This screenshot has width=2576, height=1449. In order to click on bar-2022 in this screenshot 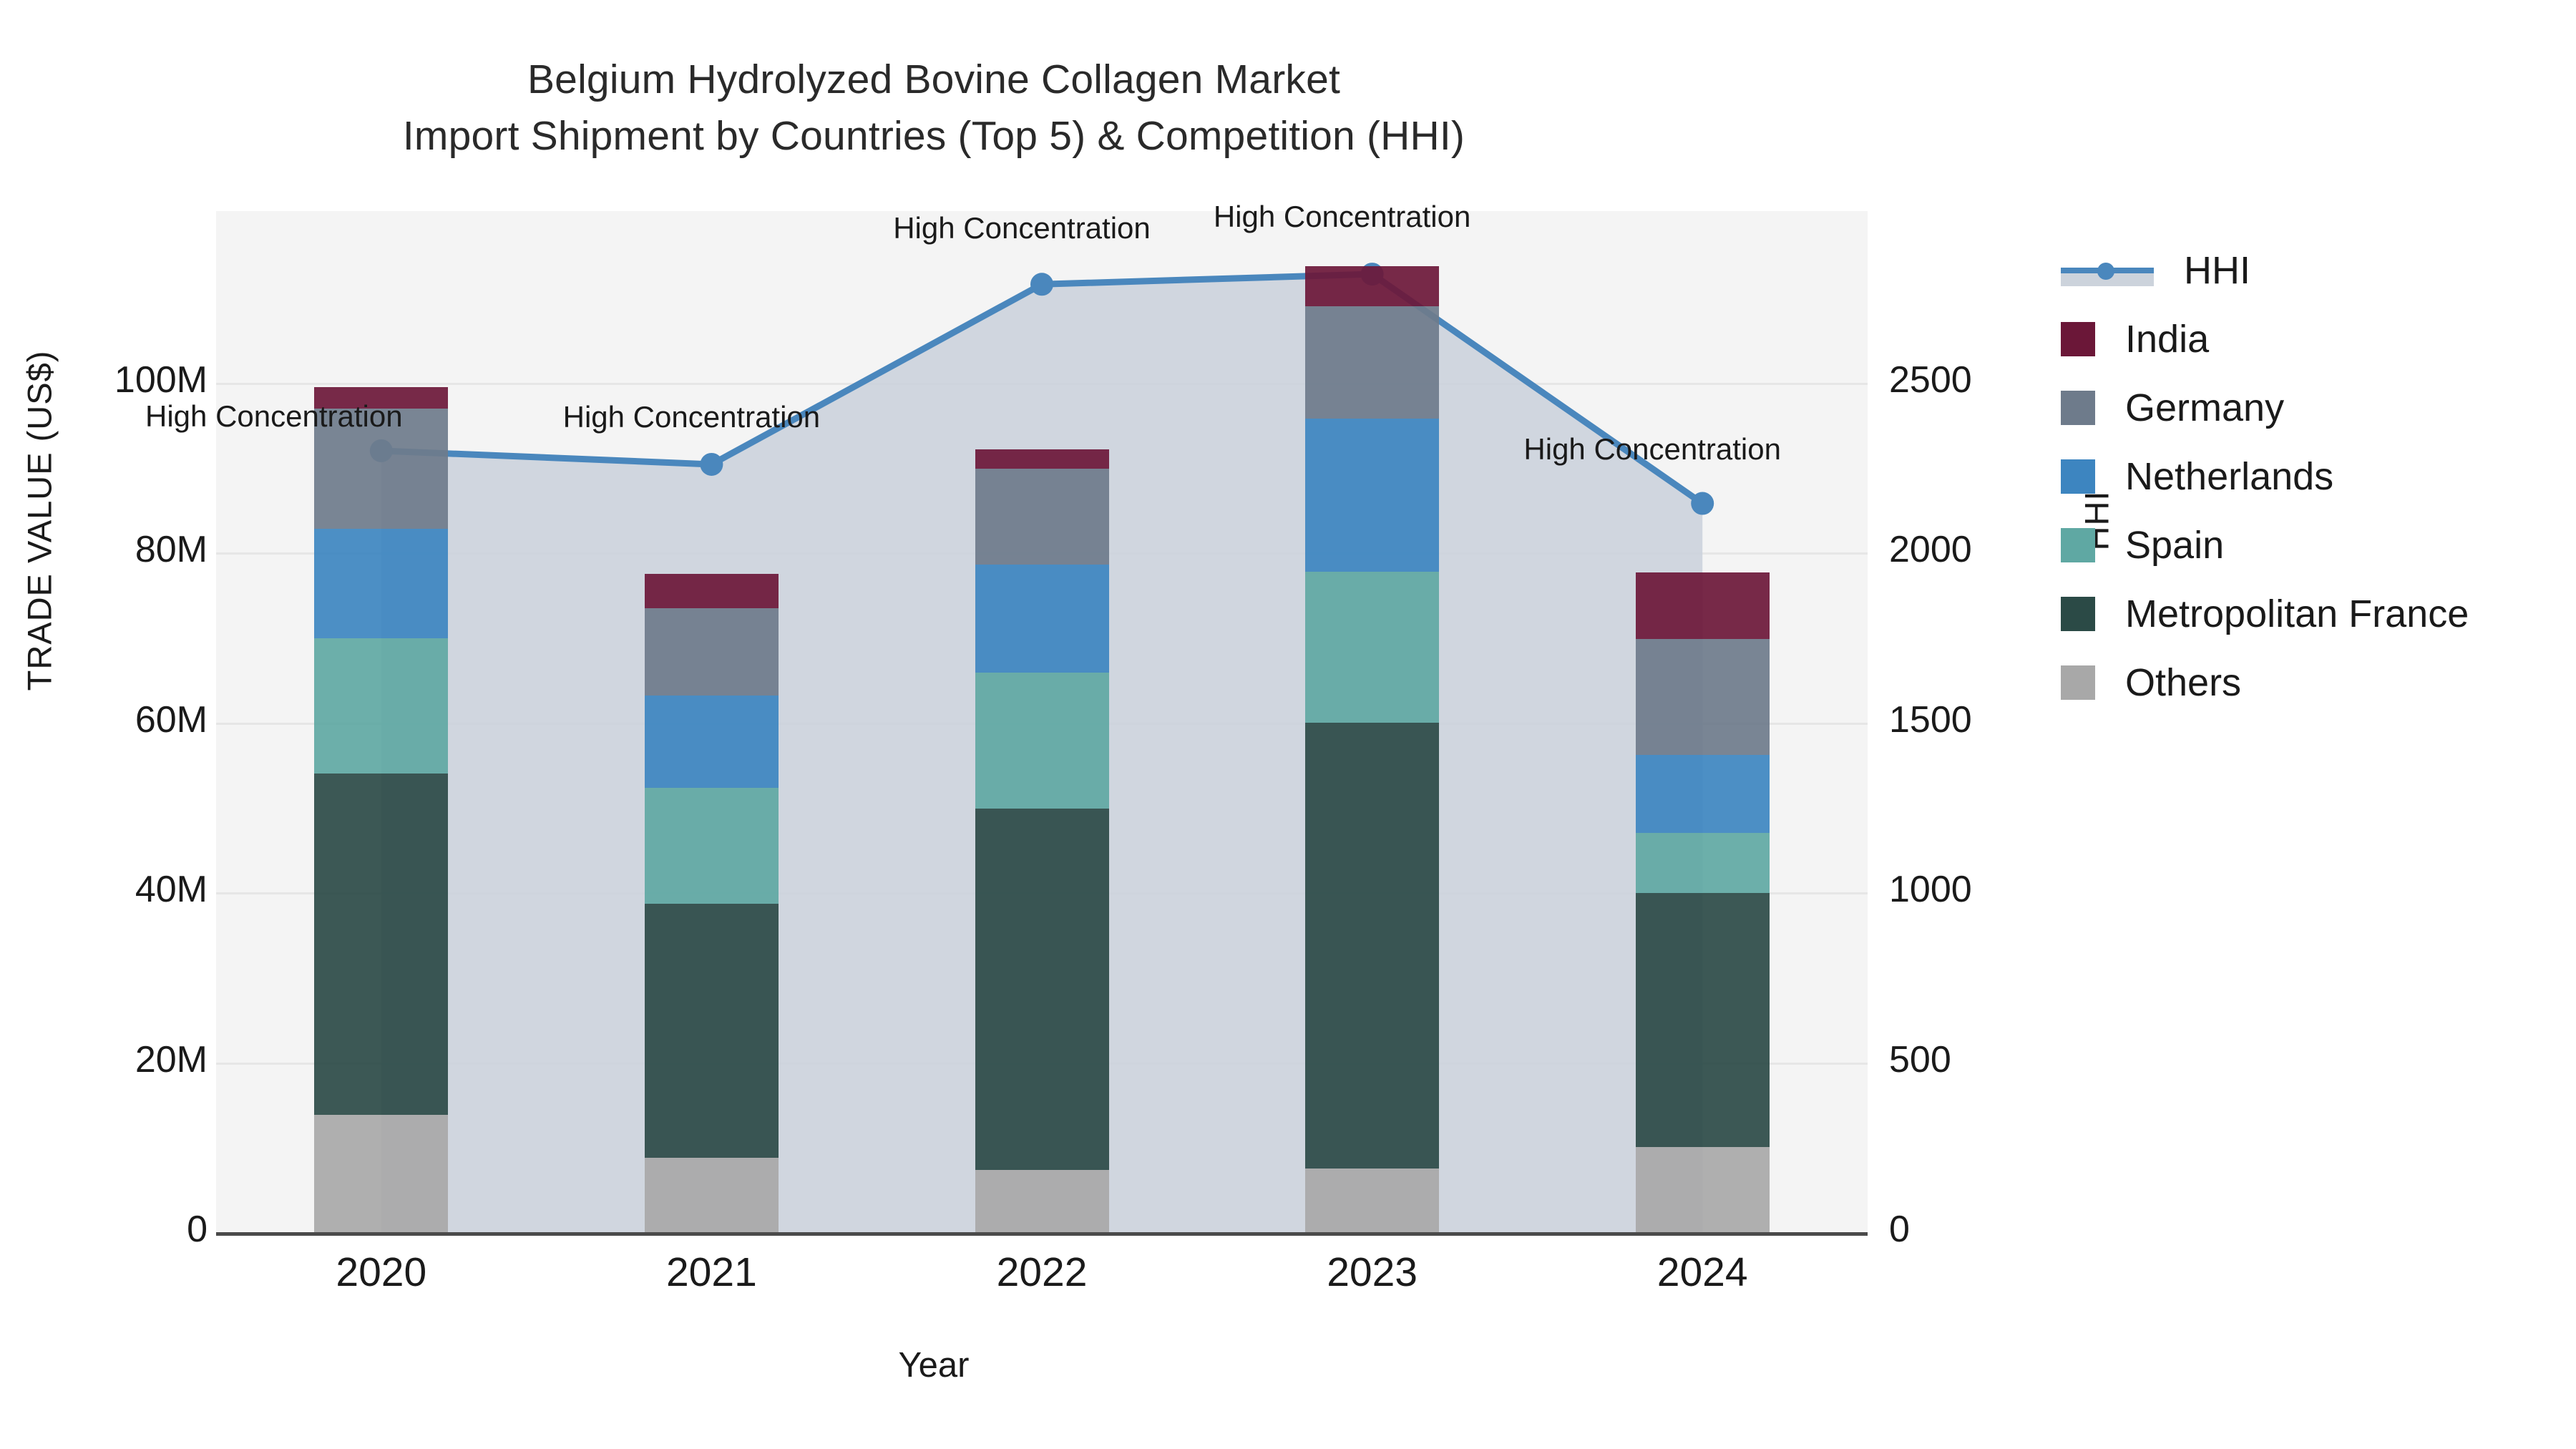, I will do `click(1042, 841)`.